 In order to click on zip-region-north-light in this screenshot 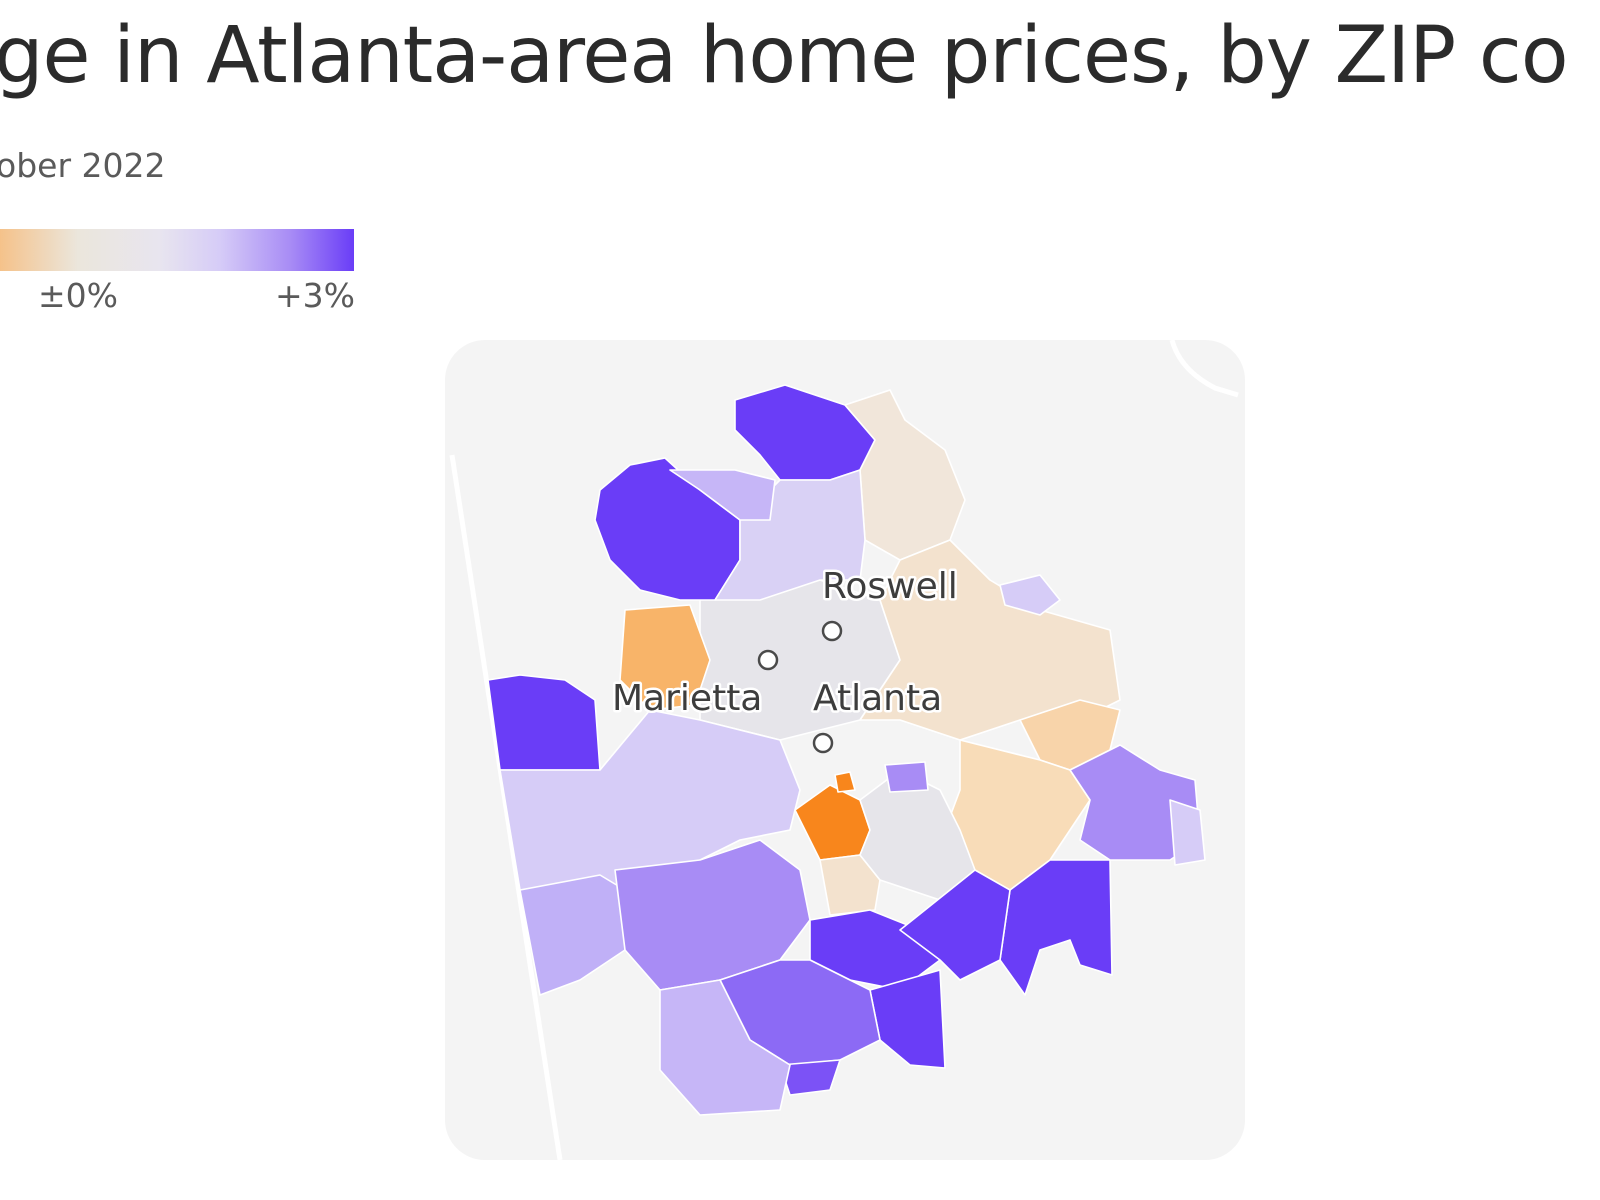, I will do `click(790, 535)`.